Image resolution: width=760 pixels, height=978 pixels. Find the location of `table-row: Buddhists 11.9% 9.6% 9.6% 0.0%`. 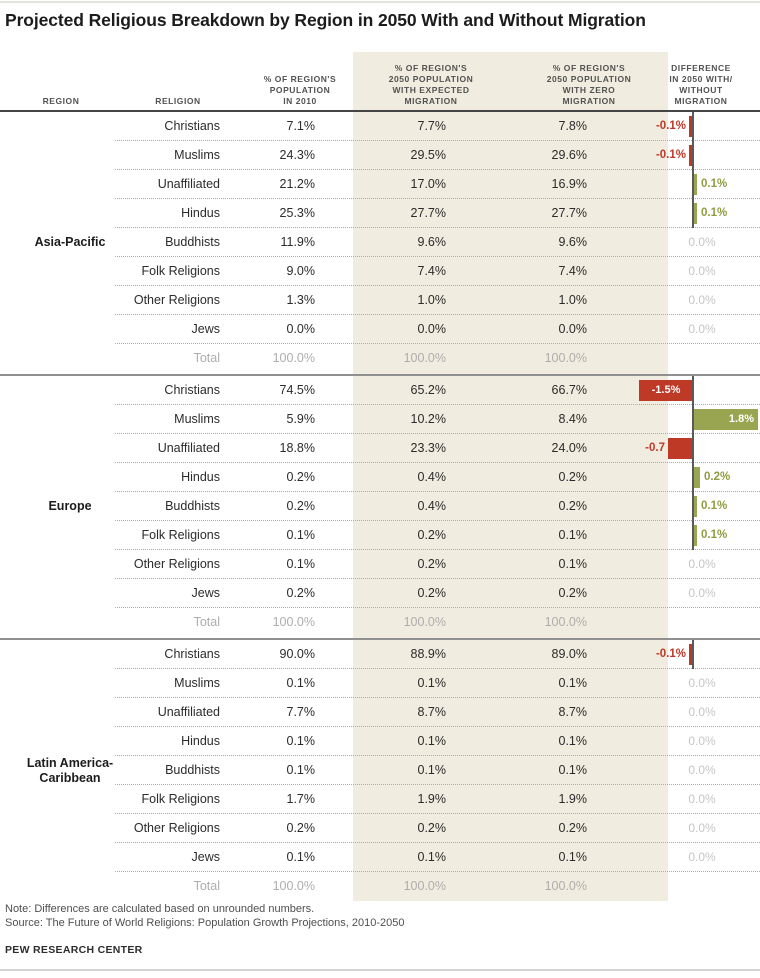

table-row: Buddhists 11.9% 9.6% 9.6% 0.0% is located at coordinates (380, 242).